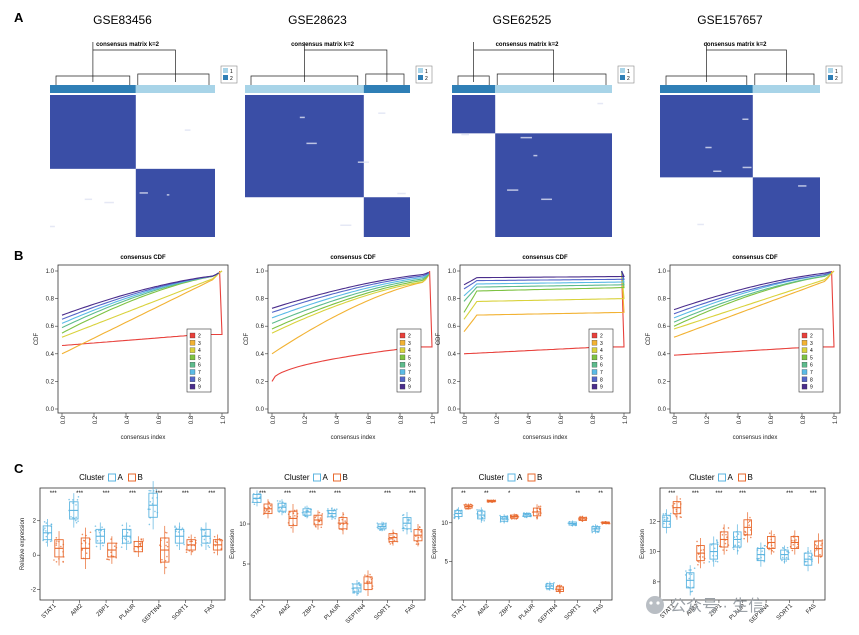  What do you see at coordinates (811, 344) in the screenshot?
I see `cdf-legend-label: 3` at bounding box center [811, 344].